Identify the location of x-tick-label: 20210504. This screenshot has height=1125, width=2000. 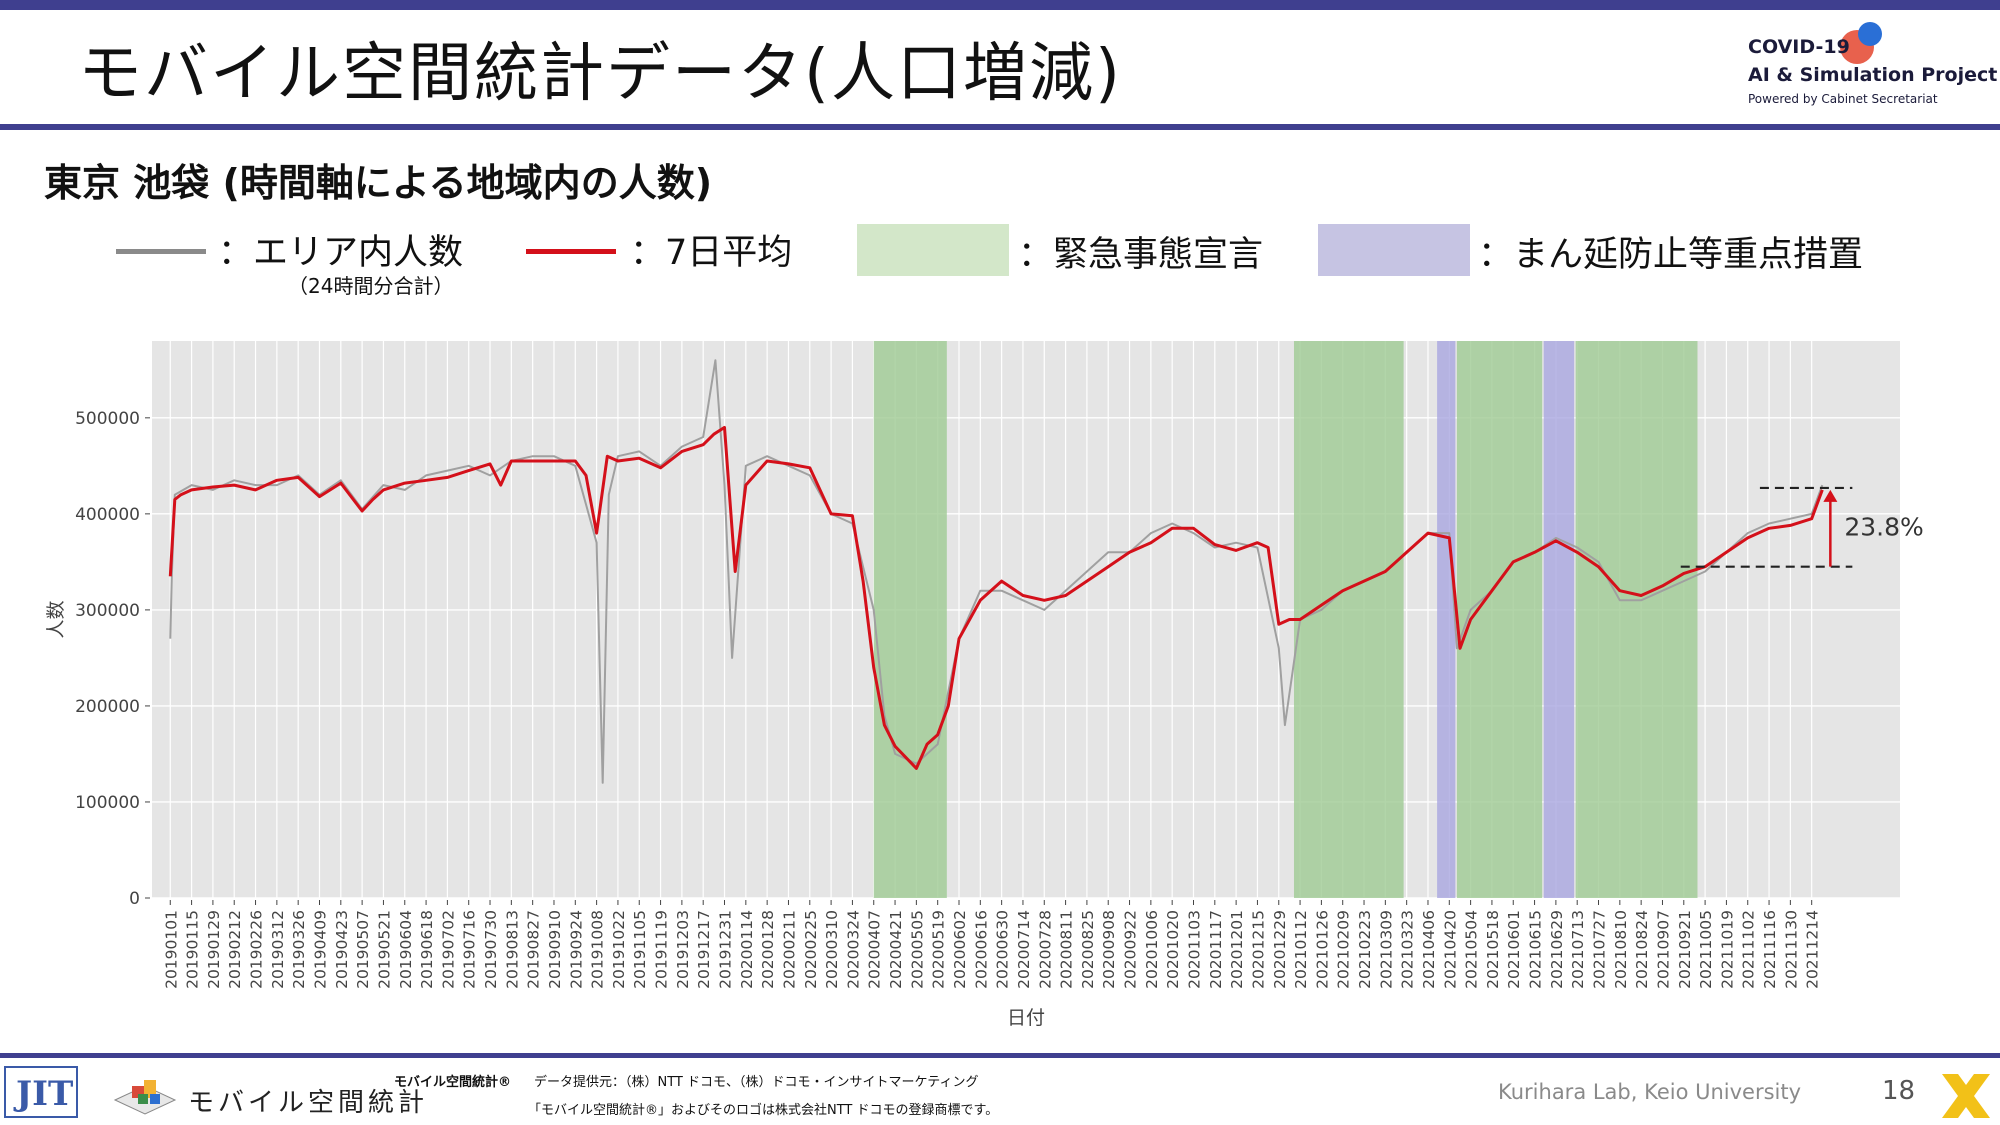
(1472, 949).